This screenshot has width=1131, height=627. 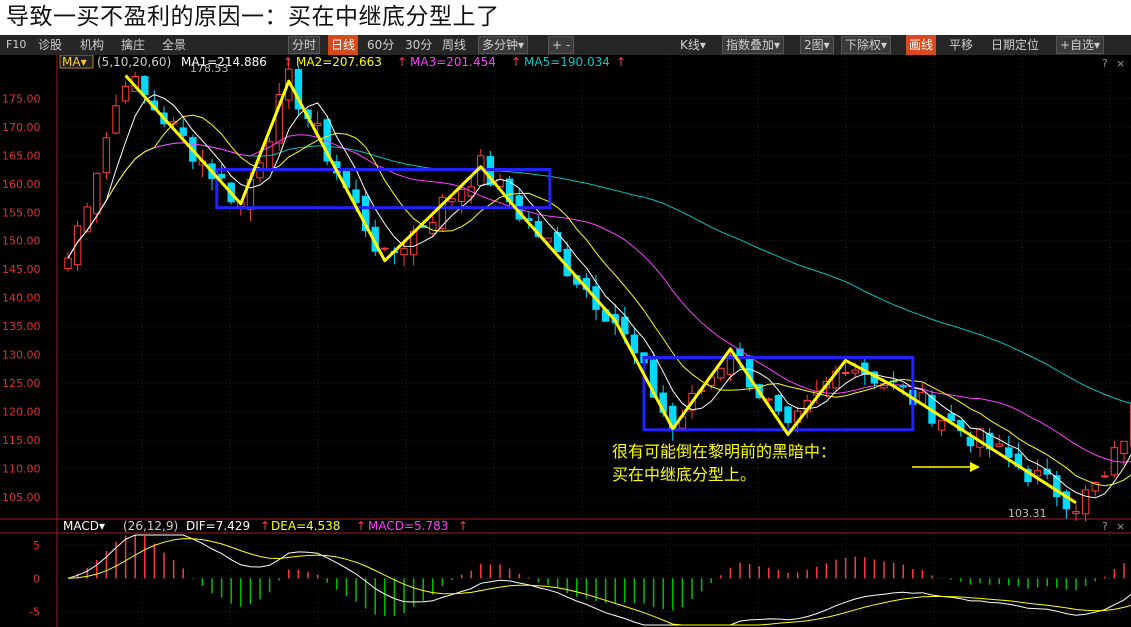 What do you see at coordinates (419, 45) in the screenshot?
I see `period-tab-30min: 30分` at bounding box center [419, 45].